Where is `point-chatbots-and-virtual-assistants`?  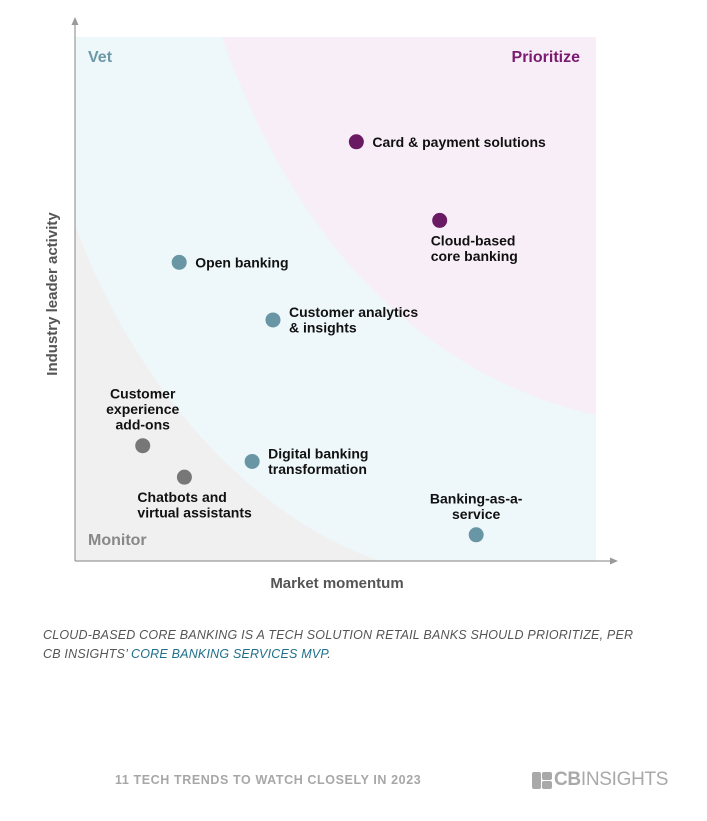
point-chatbots-and-virtual-assistants is located at coordinates (184, 477).